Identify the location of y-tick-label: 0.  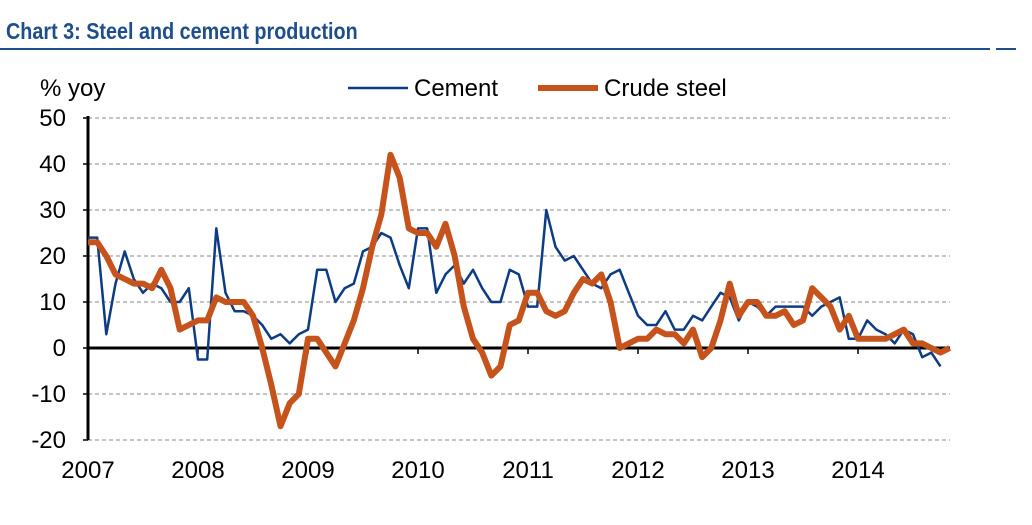
(59, 348).